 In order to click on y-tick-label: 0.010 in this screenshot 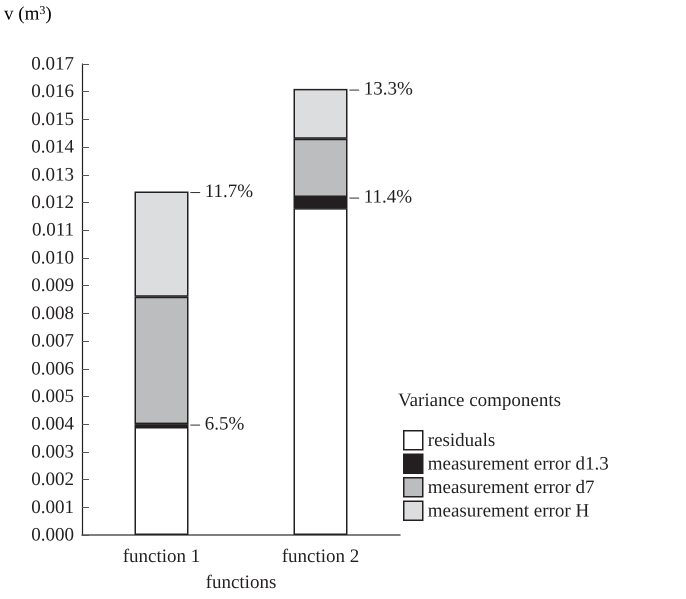, I will do `click(52, 257)`.